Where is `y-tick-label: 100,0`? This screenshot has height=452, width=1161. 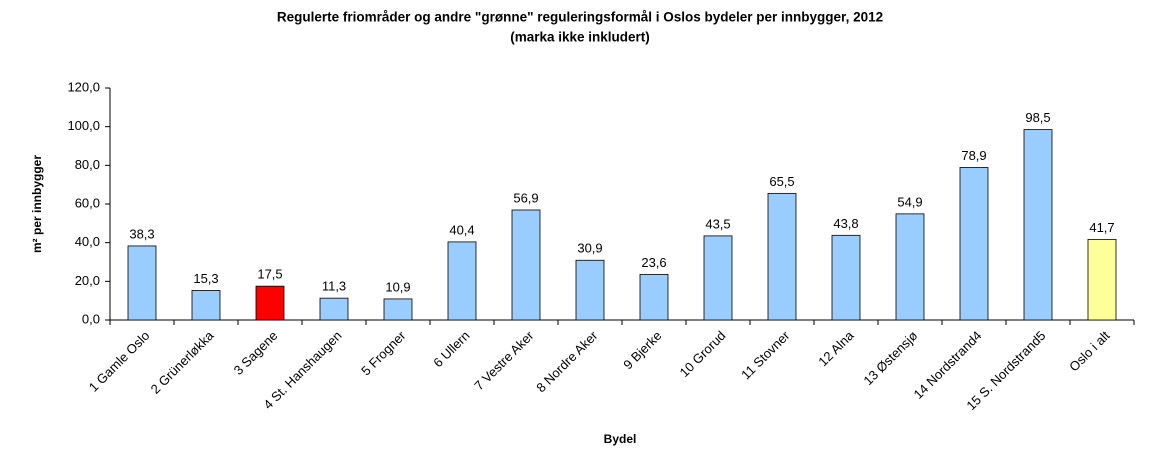
y-tick-label: 100,0 is located at coordinates (83, 125).